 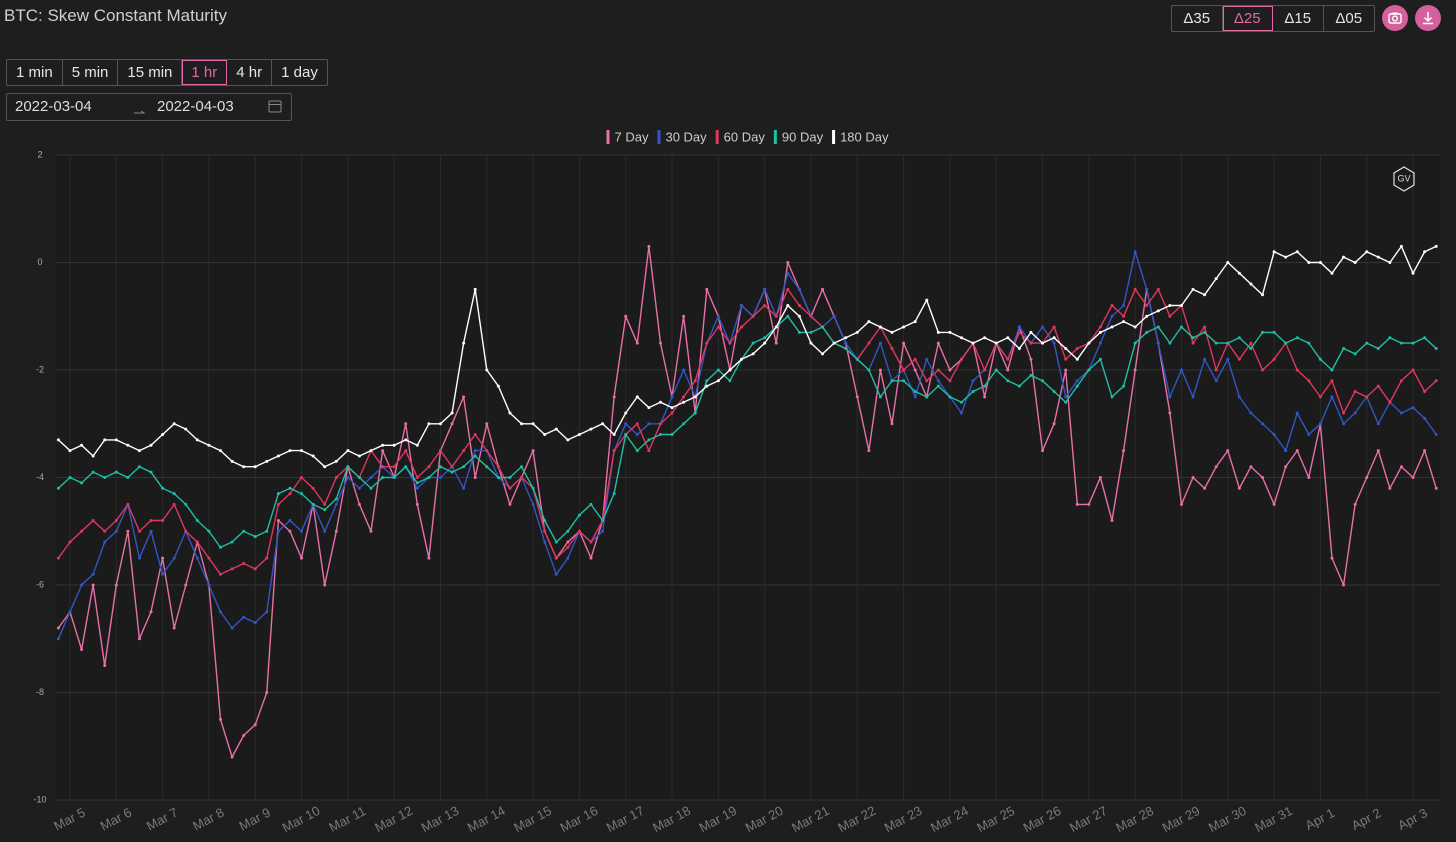 I want to click on interval-button: 1 hr, so click(x=205, y=72).